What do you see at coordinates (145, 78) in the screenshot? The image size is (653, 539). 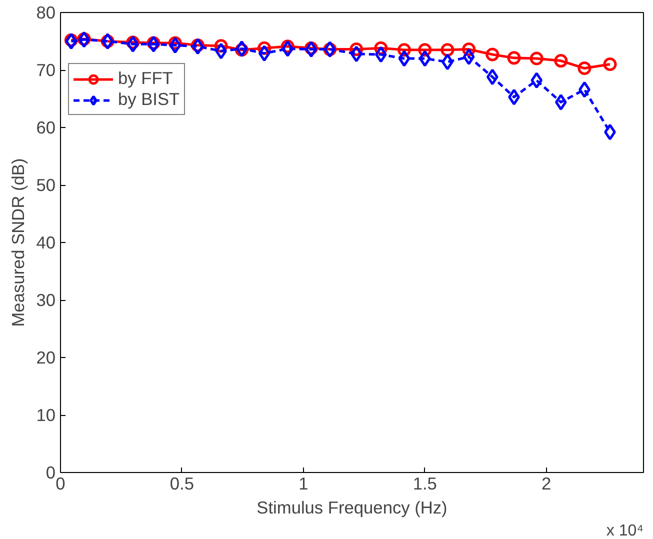 I see `legend-label: by FFT` at bounding box center [145, 78].